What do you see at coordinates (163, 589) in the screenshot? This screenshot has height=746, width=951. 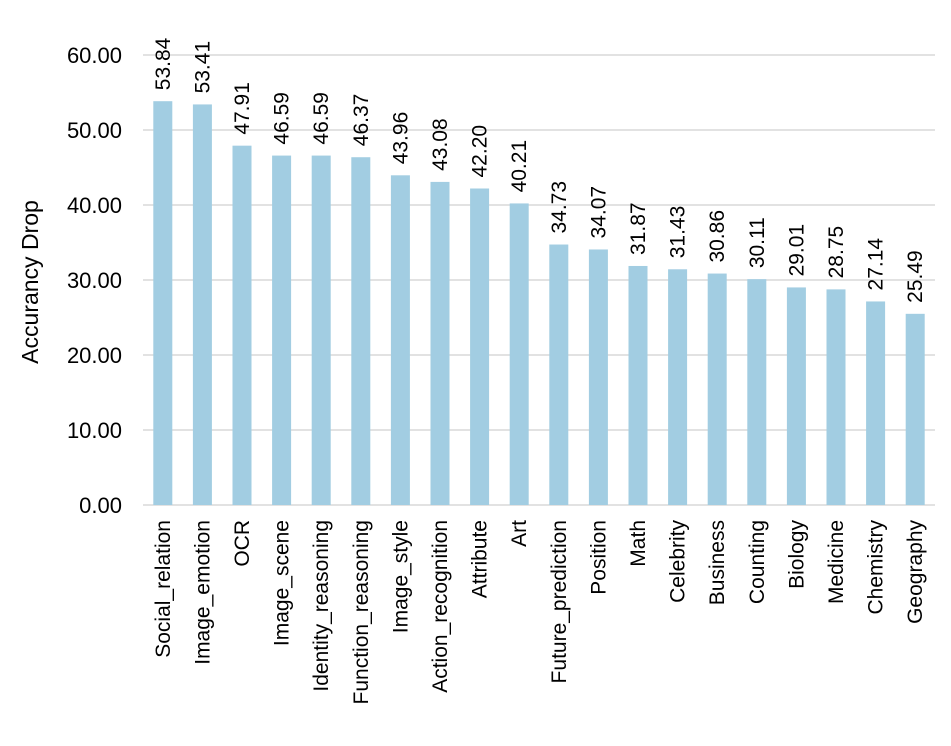 I see `category-label: Social_relation` at bounding box center [163, 589].